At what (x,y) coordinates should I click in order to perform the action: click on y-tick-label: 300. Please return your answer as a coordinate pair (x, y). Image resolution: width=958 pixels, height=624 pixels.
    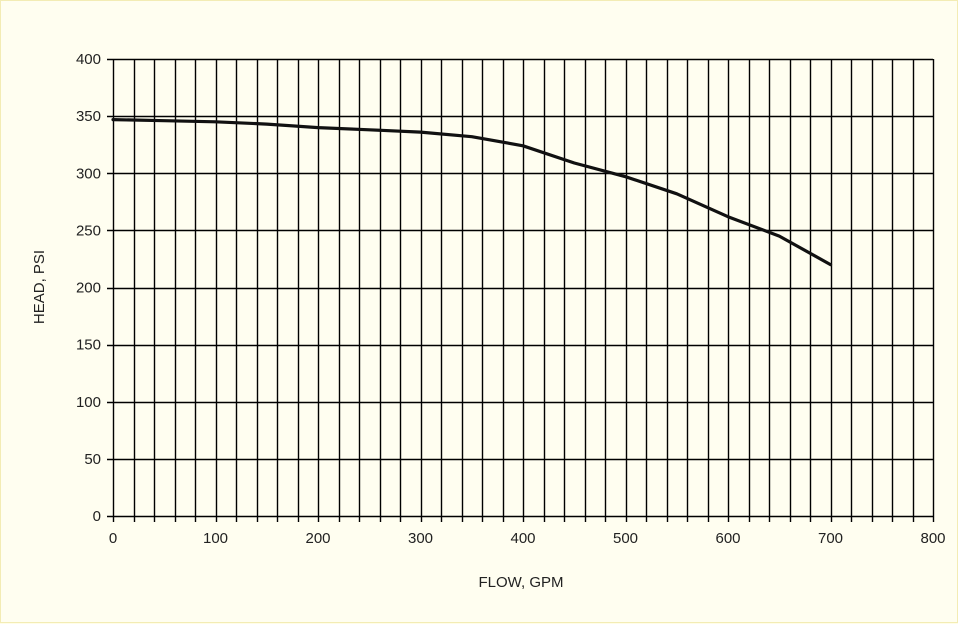
    Looking at the image, I should click on (88, 173).